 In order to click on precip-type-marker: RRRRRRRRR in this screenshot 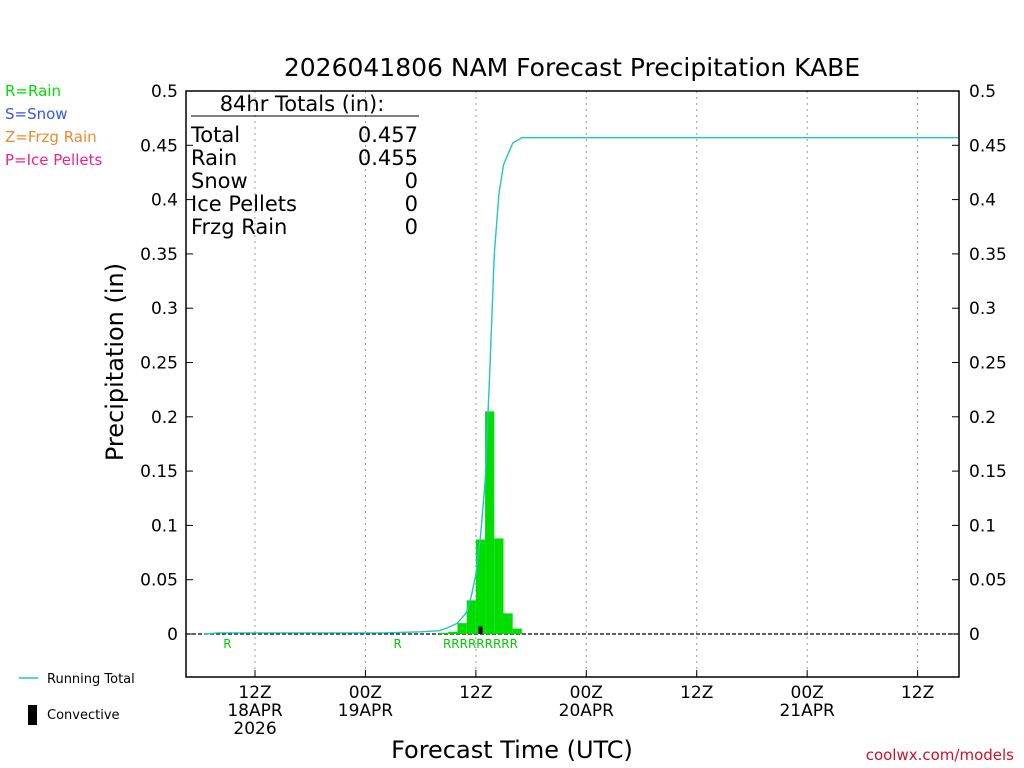, I will do `click(480, 644)`.